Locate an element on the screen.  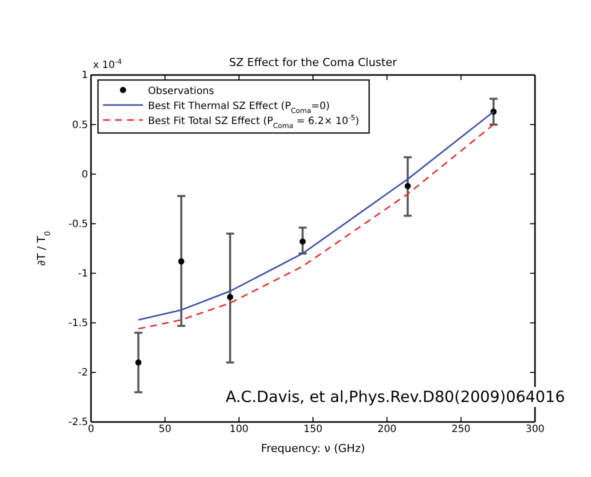
y-tick-label: 1 is located at coordinates (85, 76).